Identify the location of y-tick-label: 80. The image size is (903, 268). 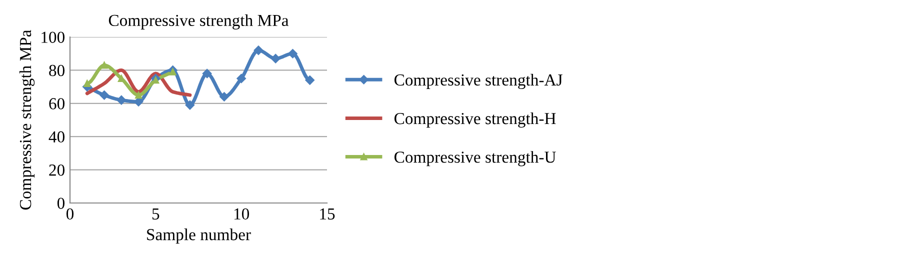
(57, 70).